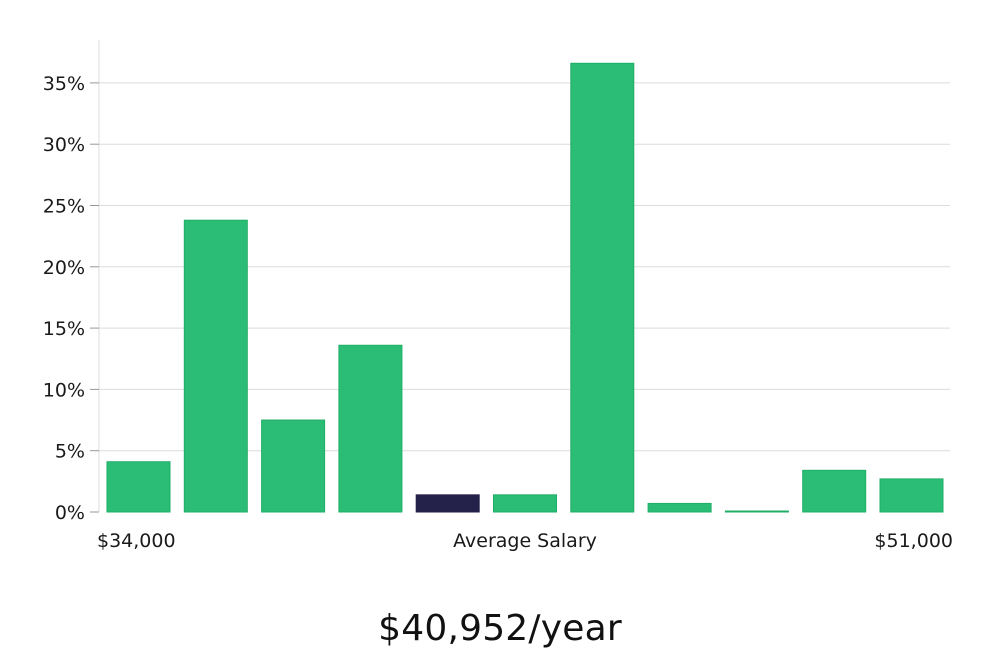 The image size is (1000, 660). Describe the element at coordinates (70, 452) in the screenshot. I see `y-tick-label: 5%` at that location.